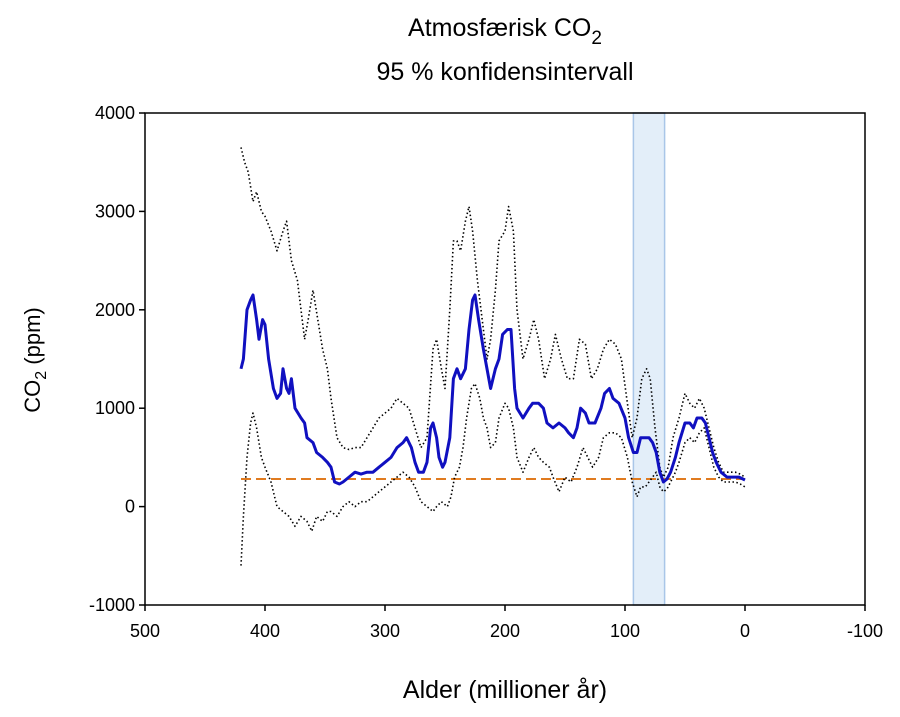 The image size is (900, 717). I want to click on y-tick-label: 2000, so click(115, 310).